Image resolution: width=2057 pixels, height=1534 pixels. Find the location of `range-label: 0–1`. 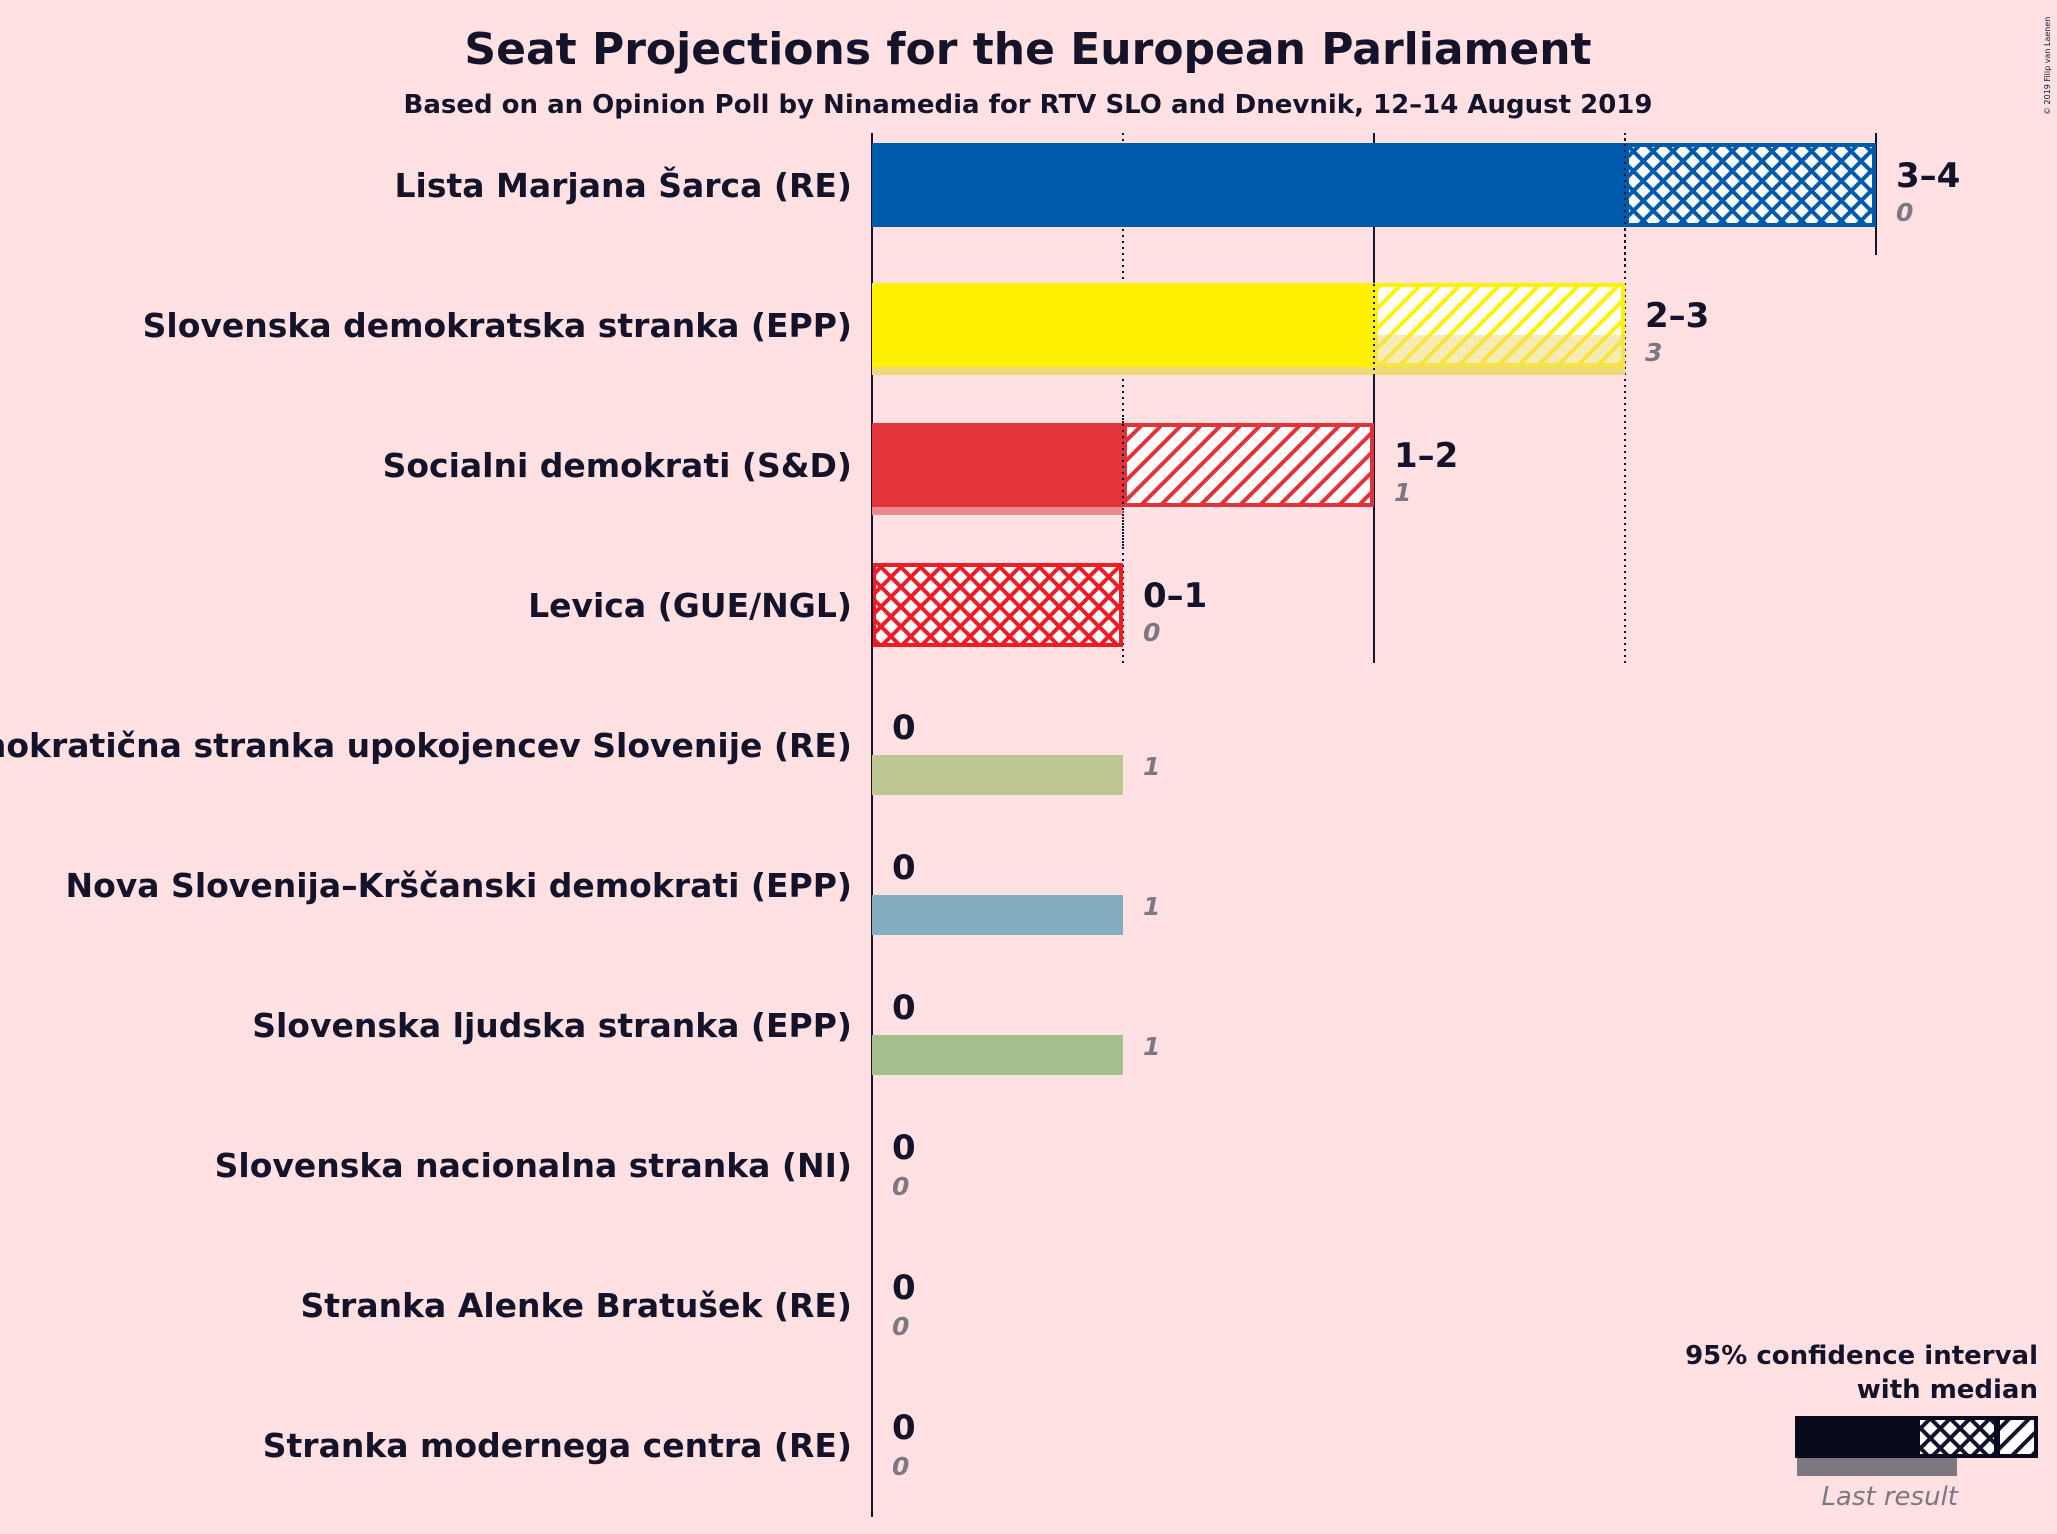

range-label: 0–1 is located at coordinates (1175, 596).